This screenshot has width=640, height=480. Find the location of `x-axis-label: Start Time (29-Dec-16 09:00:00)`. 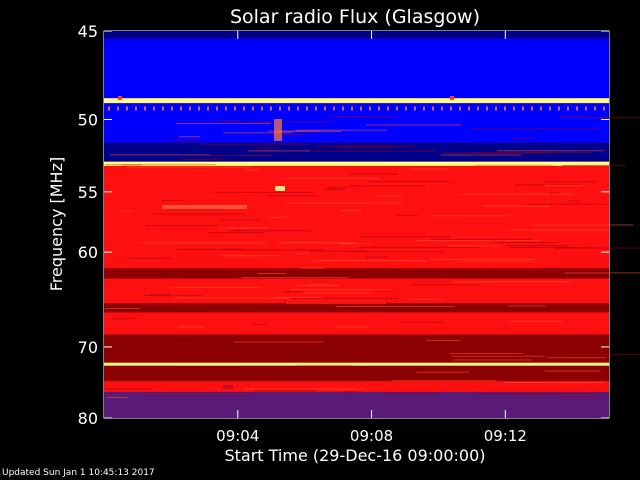

x-axis-label: Start Time (29-Dec-16 09:00:00) is located at coordinates (354, 455).